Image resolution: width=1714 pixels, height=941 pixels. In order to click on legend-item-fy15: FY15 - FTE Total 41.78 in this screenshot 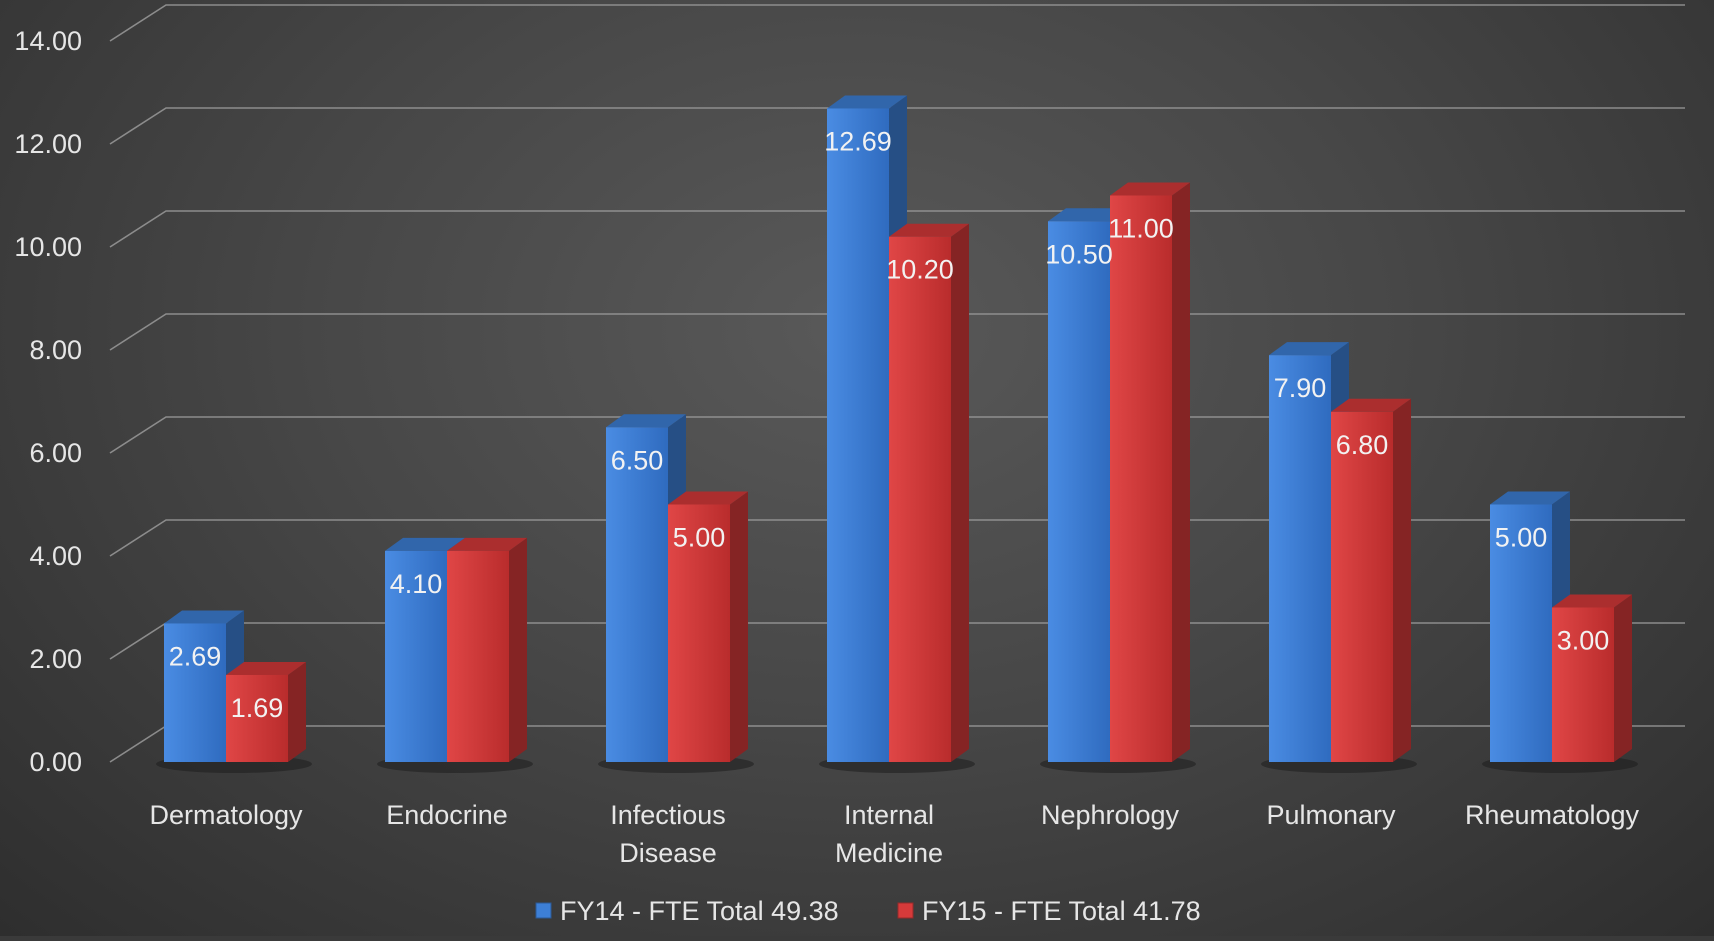, I will do `click(1049, 911)`.